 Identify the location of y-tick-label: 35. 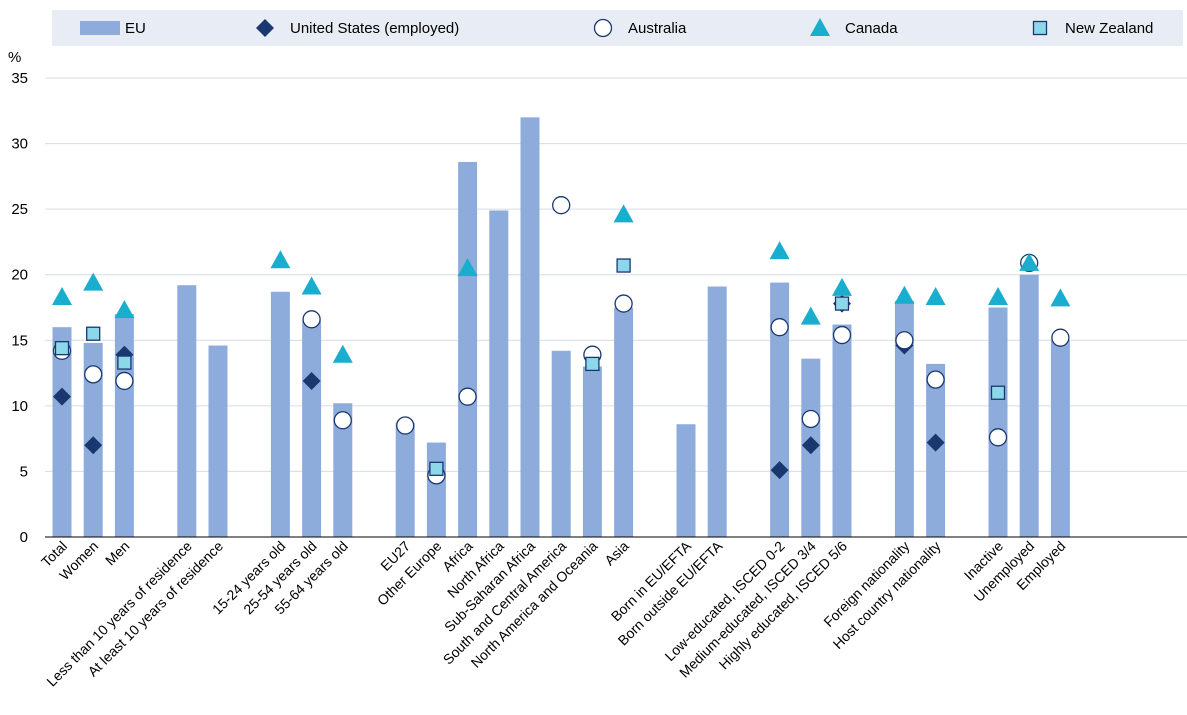
(19, 78).